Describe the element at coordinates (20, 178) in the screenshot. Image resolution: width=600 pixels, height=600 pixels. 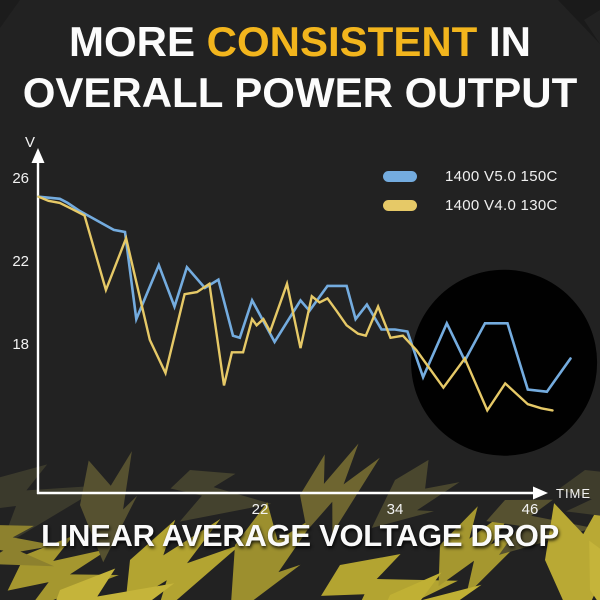
I see `y-tick: 26` at that location.